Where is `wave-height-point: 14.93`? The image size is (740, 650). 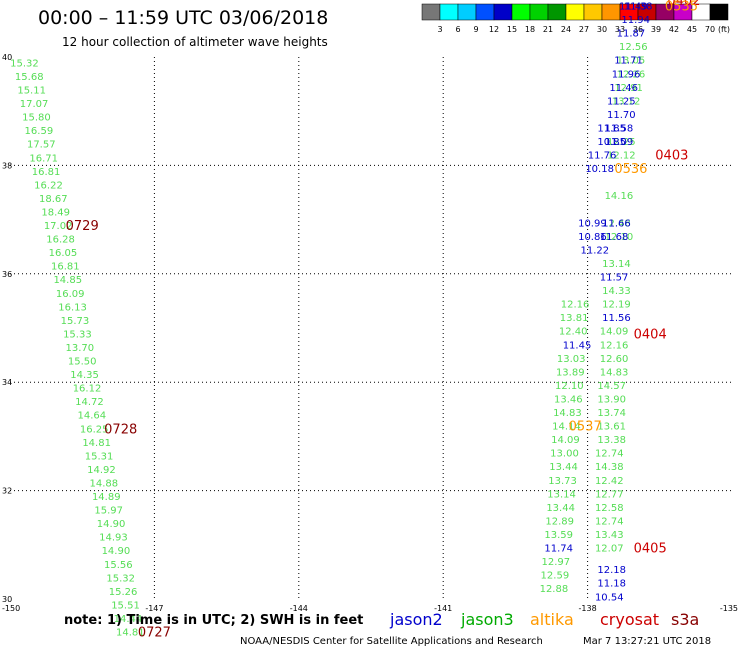 wave-height-point: 14.93 is located at coordinates (113, 538).